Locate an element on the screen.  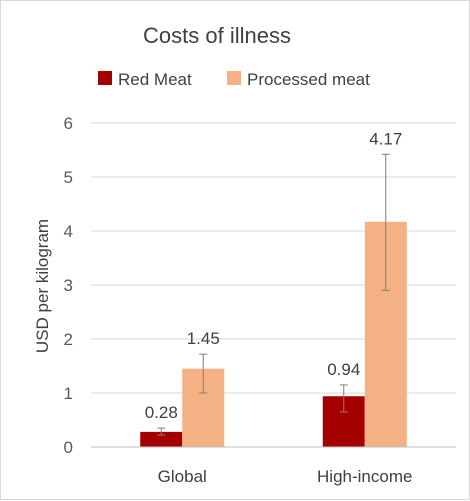
y-tick-label-0: 0 is located at coordinates (68, 447).